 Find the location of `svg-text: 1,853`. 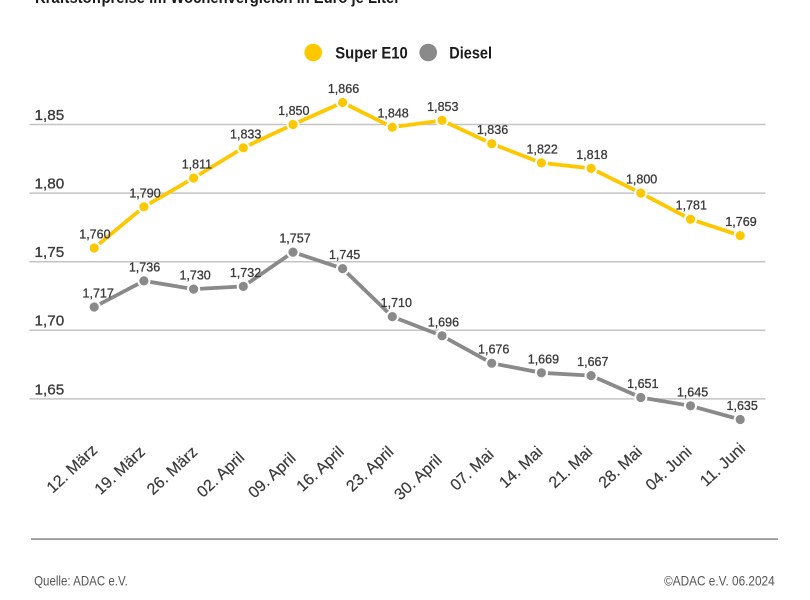

svg-text: 1,853 is located at coordinates (442, 107).